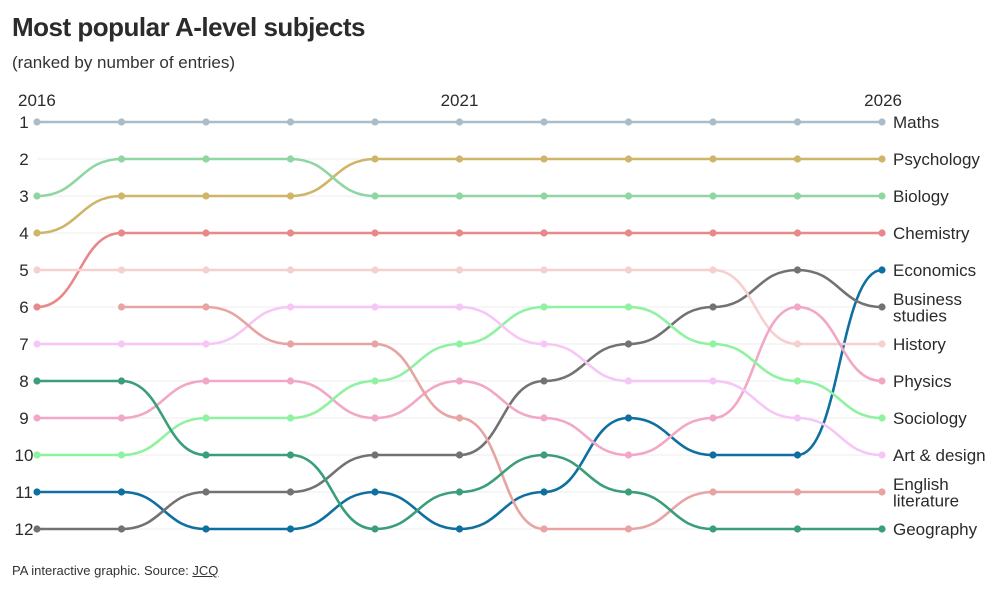  Describe the element at coordinates (102, 570) in the screenshot. I see `source-text: PA interactive graphic. Source:` at that location.